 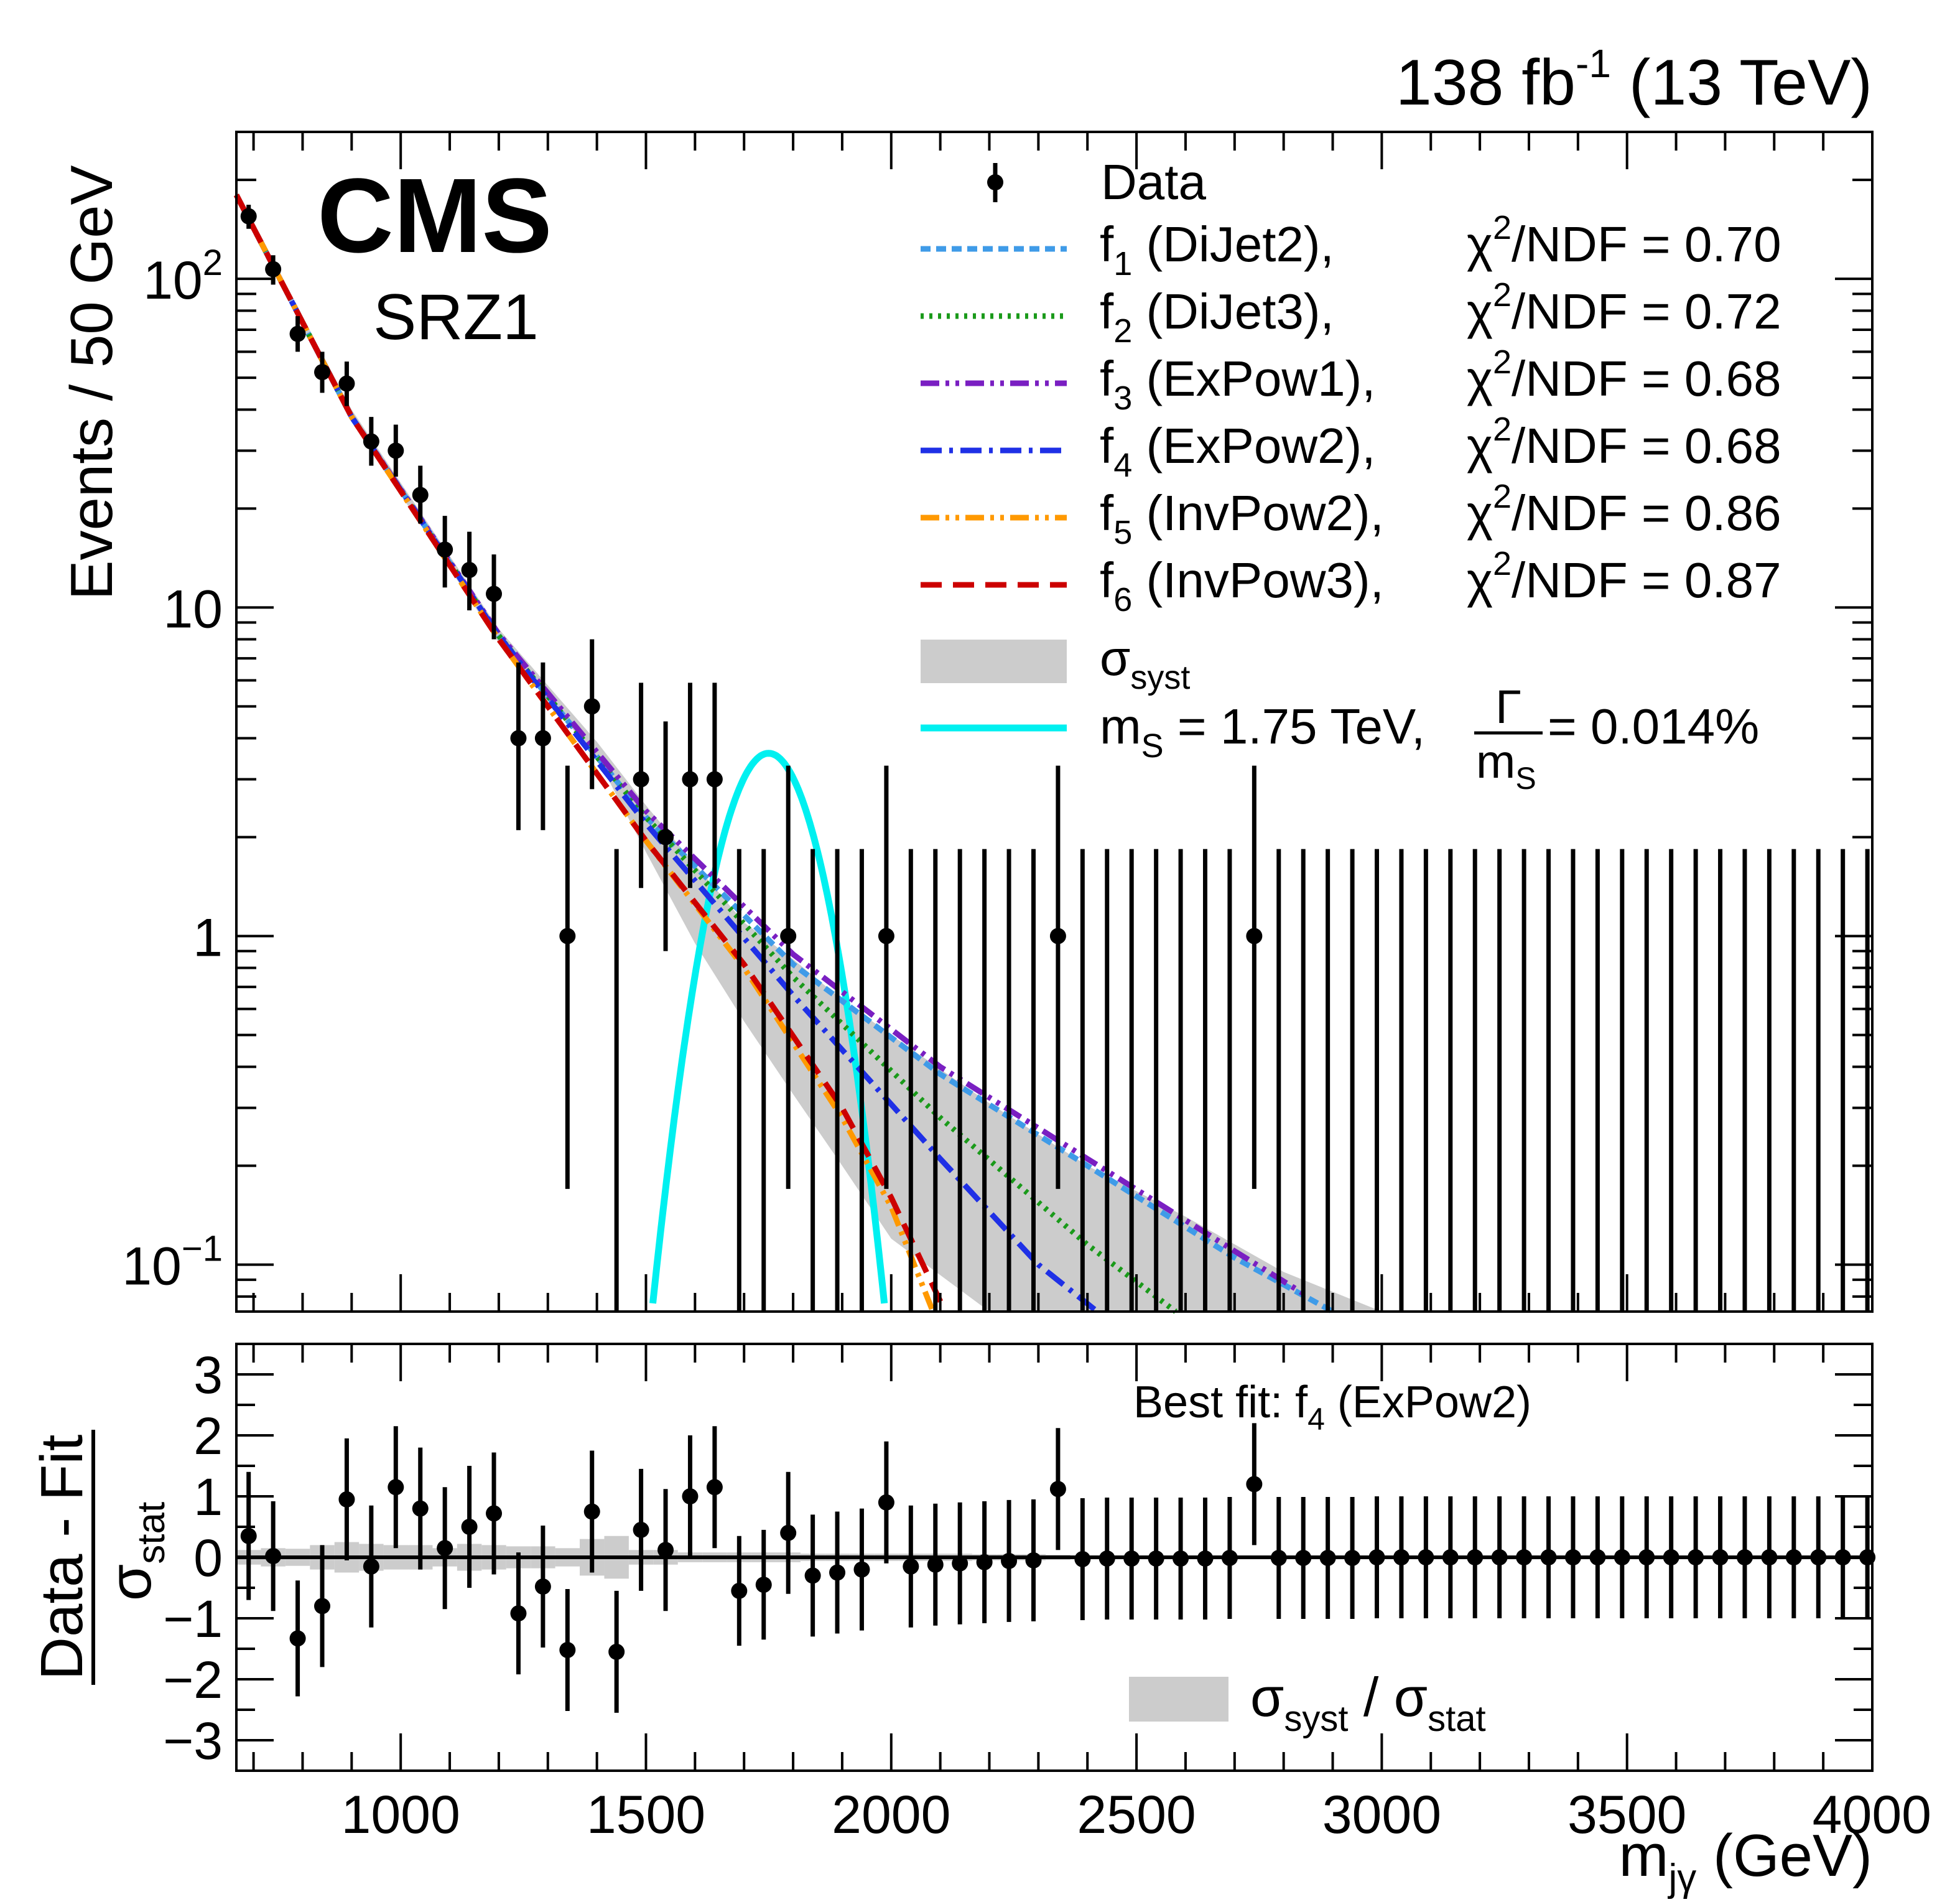 What do you see at coordinates (208, 1375) in the screenshot?
I see `ratio-y-tick-label: 3` at bounding box center [208, 1375].